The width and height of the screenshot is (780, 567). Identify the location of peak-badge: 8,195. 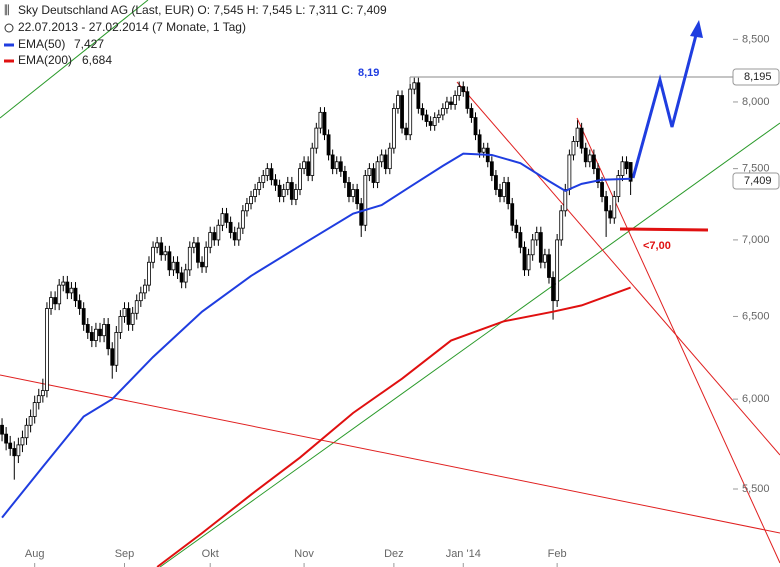
(758, 77).